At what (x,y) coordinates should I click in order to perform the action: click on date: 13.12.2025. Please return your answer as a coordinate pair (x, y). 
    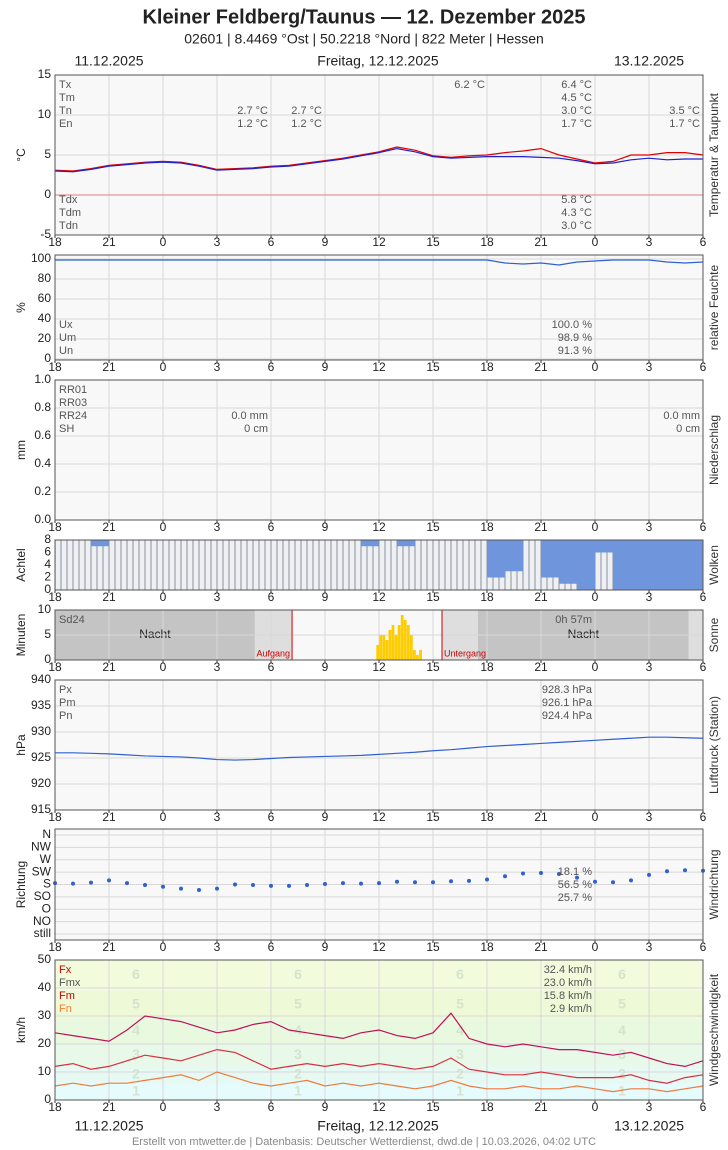
    Looking at the image, I should click on (649, 1126).